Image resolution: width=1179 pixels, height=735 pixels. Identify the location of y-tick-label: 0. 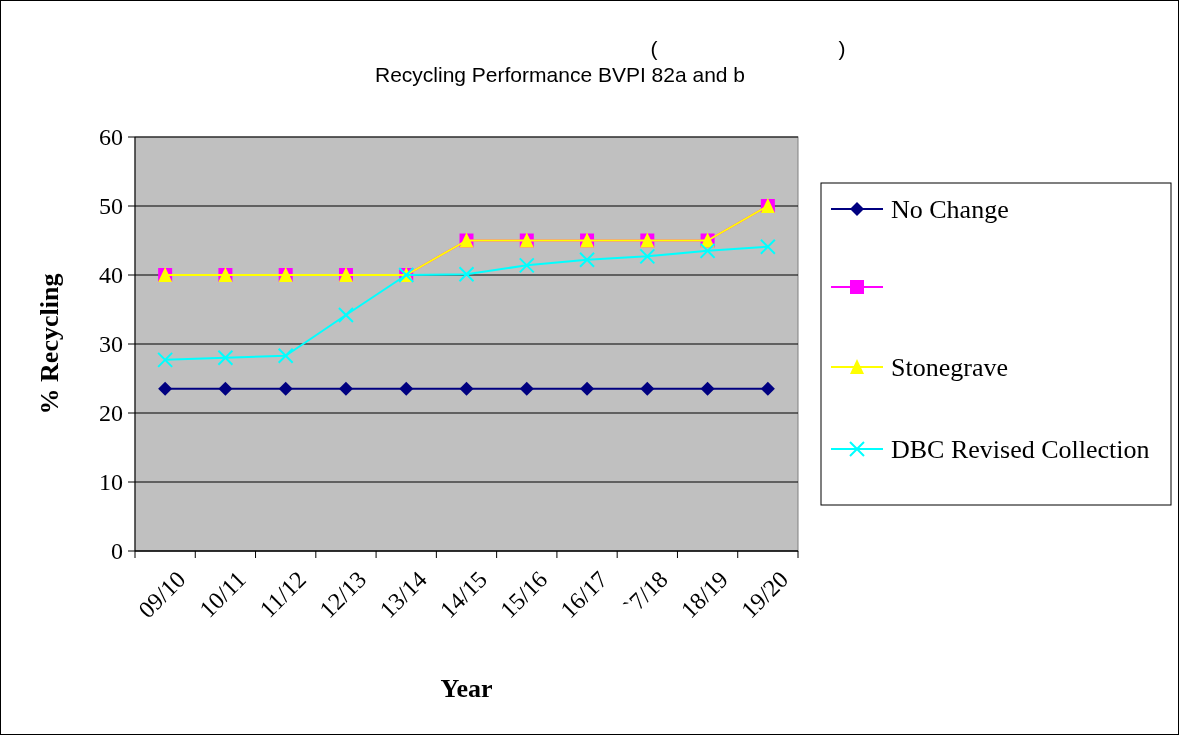
(117, 551).